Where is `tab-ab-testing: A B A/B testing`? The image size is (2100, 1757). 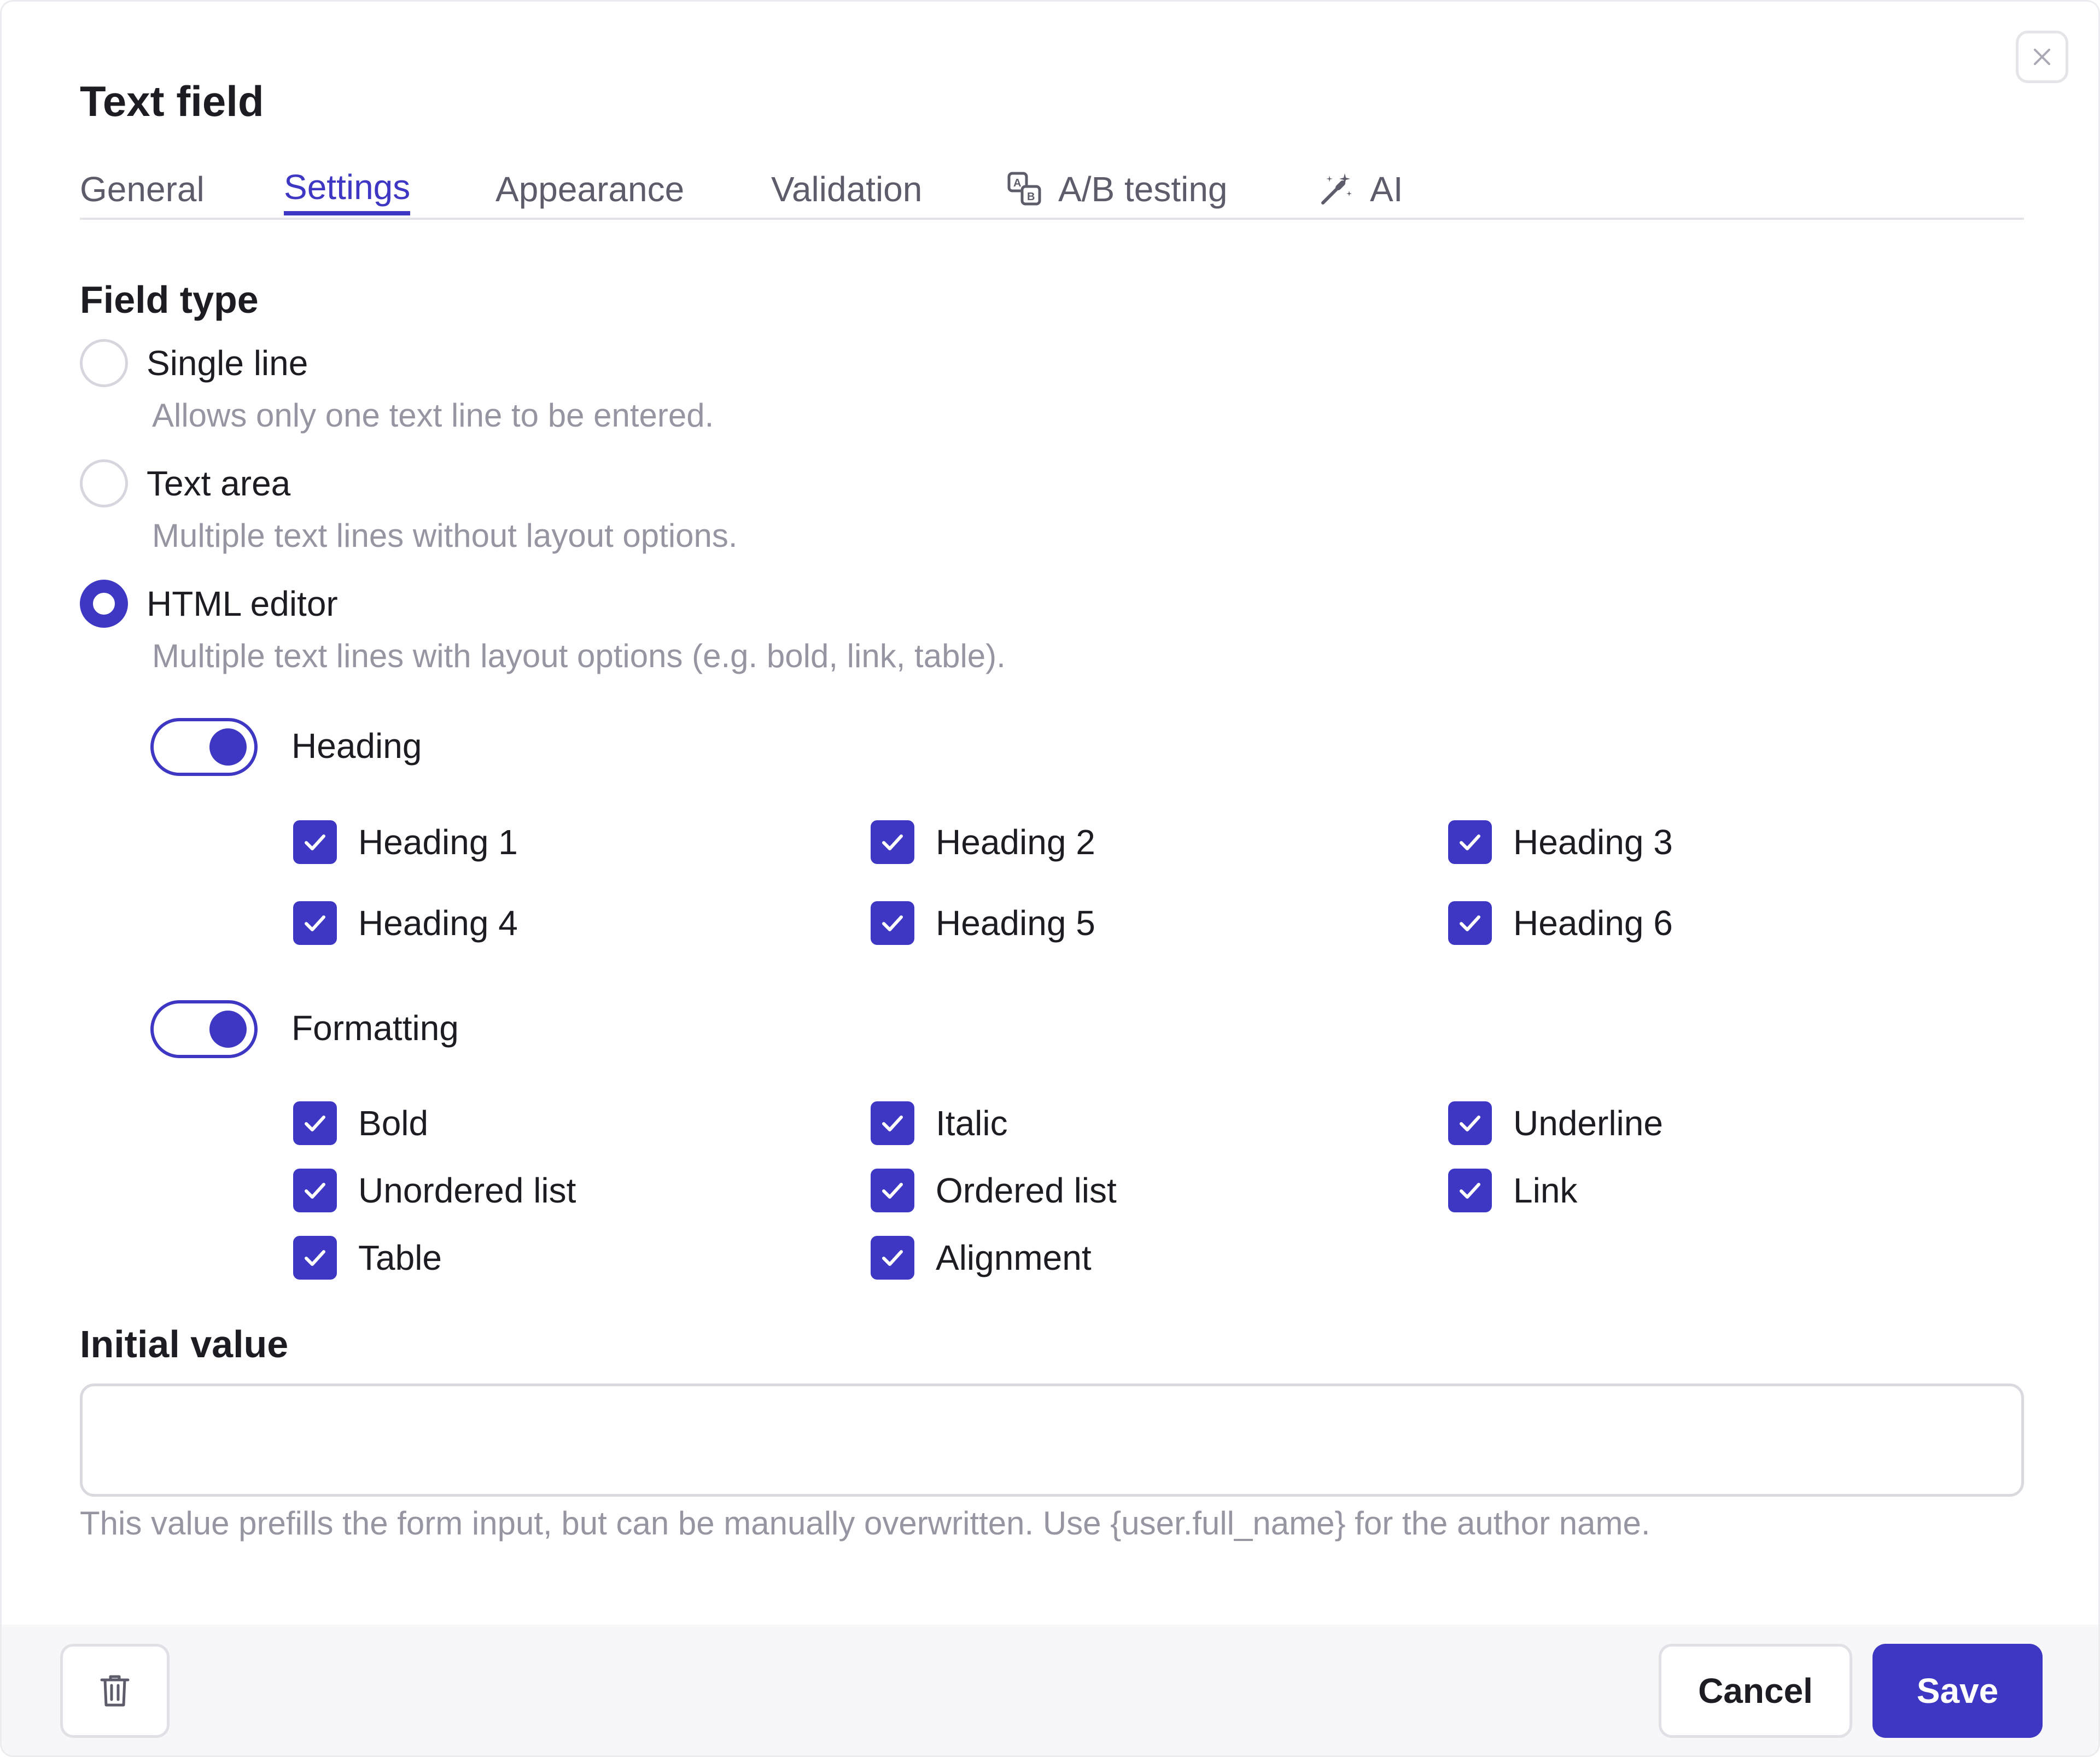
tab-ab-testing: A B A/B testing is located at coordinates (1117, 189).